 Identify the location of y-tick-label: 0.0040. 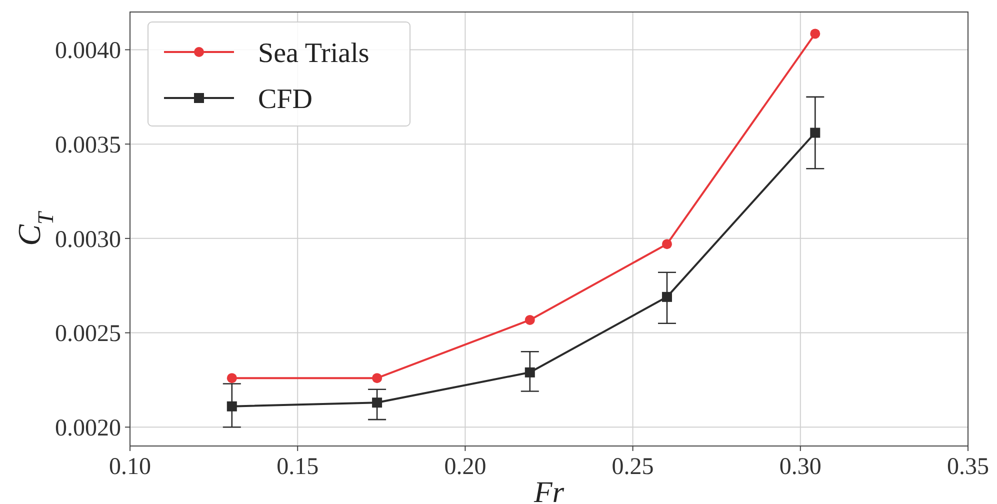
(88, 51).